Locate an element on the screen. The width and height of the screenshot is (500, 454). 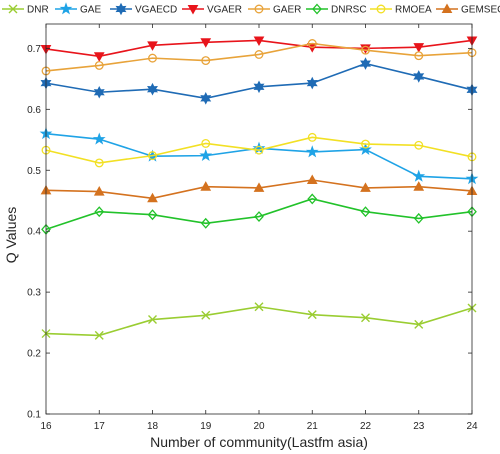
legend-label-vgaer: VGAER is located at coordinates (224, 10).